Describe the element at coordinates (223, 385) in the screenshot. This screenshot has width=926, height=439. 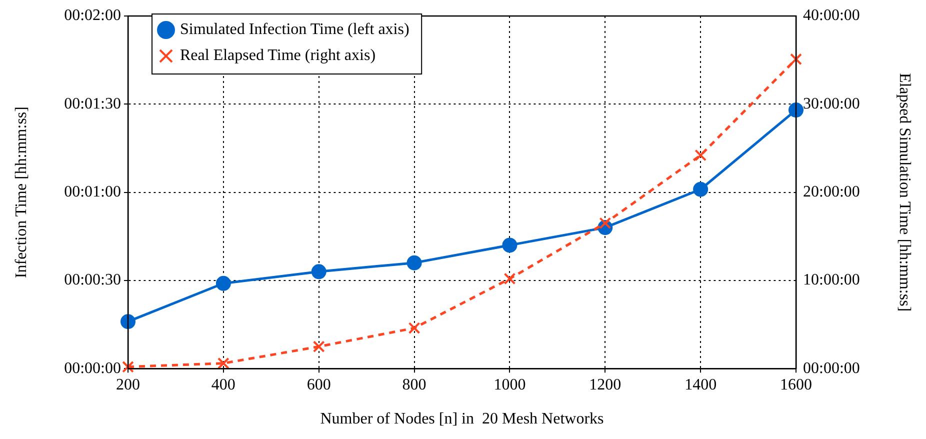
I see `x-tick-label: 400` at that location.